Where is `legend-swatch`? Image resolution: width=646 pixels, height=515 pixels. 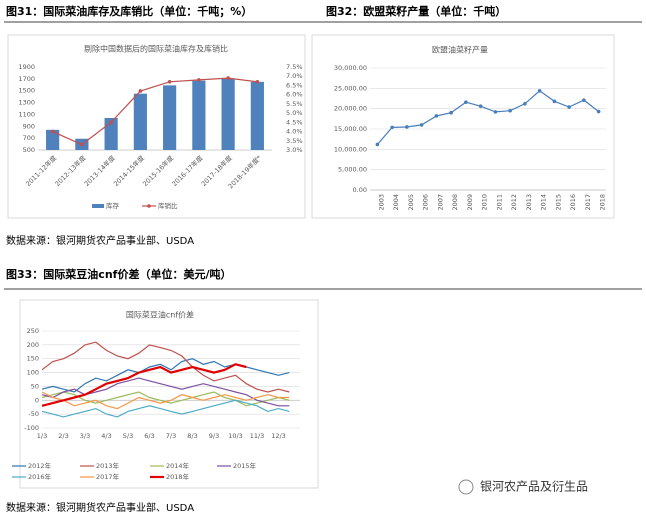
legend-swatch is located at coordinates (98, 206).